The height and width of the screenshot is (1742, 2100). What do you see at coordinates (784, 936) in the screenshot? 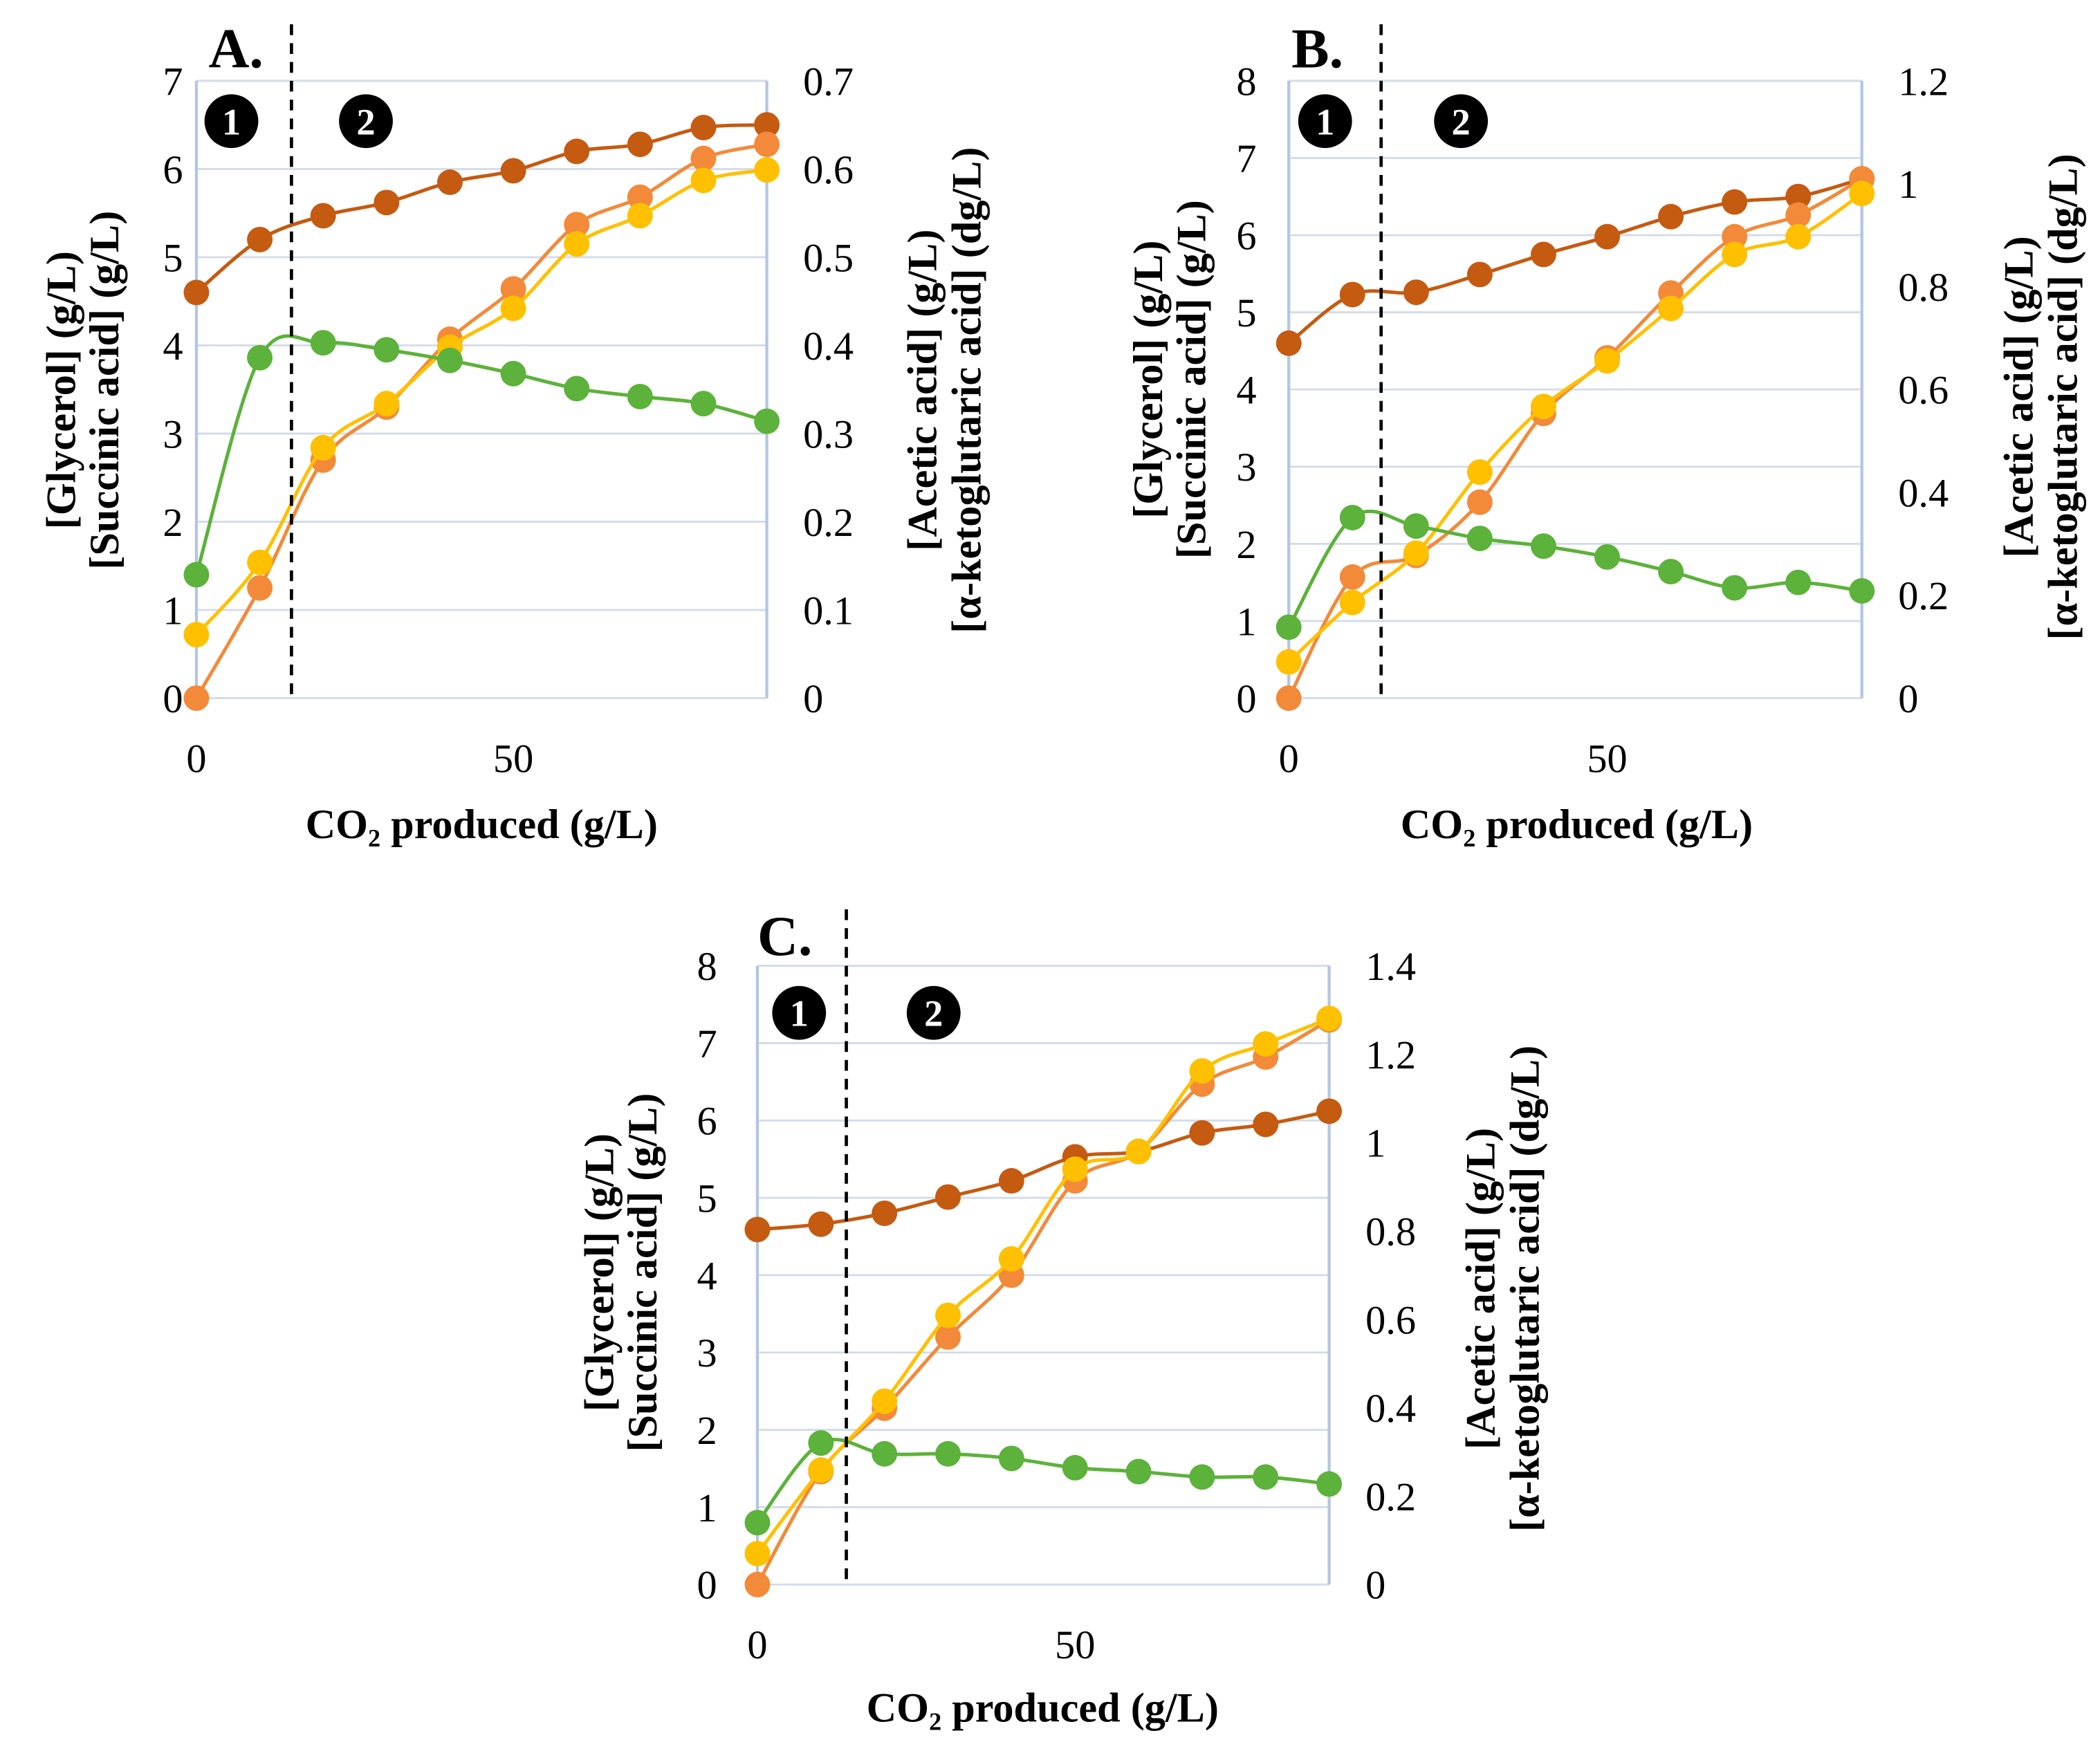
I see `panel-title: C.` at bounding box center [784, 936].